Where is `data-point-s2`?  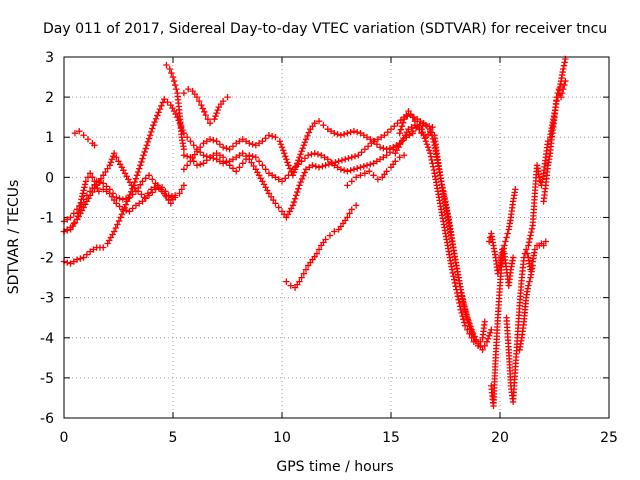
data-point-s2 is located at coordinates (70, 217).